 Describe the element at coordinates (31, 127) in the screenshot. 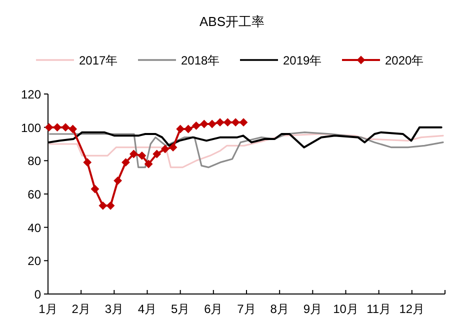

I see `y-tick-label: 100` at that location.